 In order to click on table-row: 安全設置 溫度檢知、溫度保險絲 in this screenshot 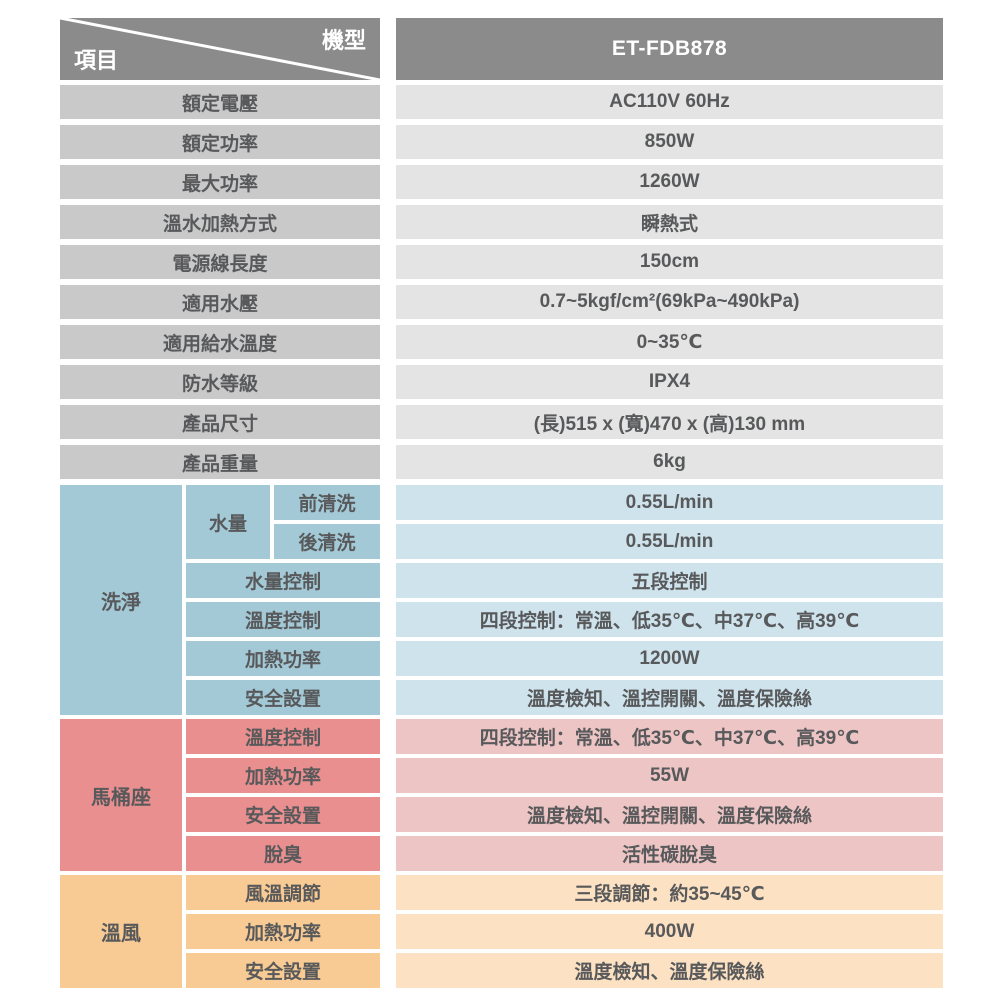, I will do `click(564, 970)`.